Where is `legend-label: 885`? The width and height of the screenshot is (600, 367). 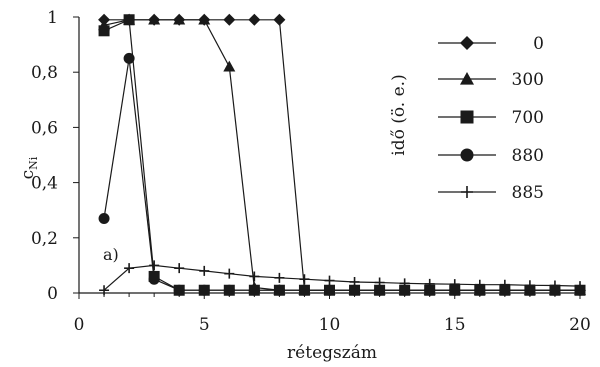
legend-label: 885 is located at coordinates (528, 193).